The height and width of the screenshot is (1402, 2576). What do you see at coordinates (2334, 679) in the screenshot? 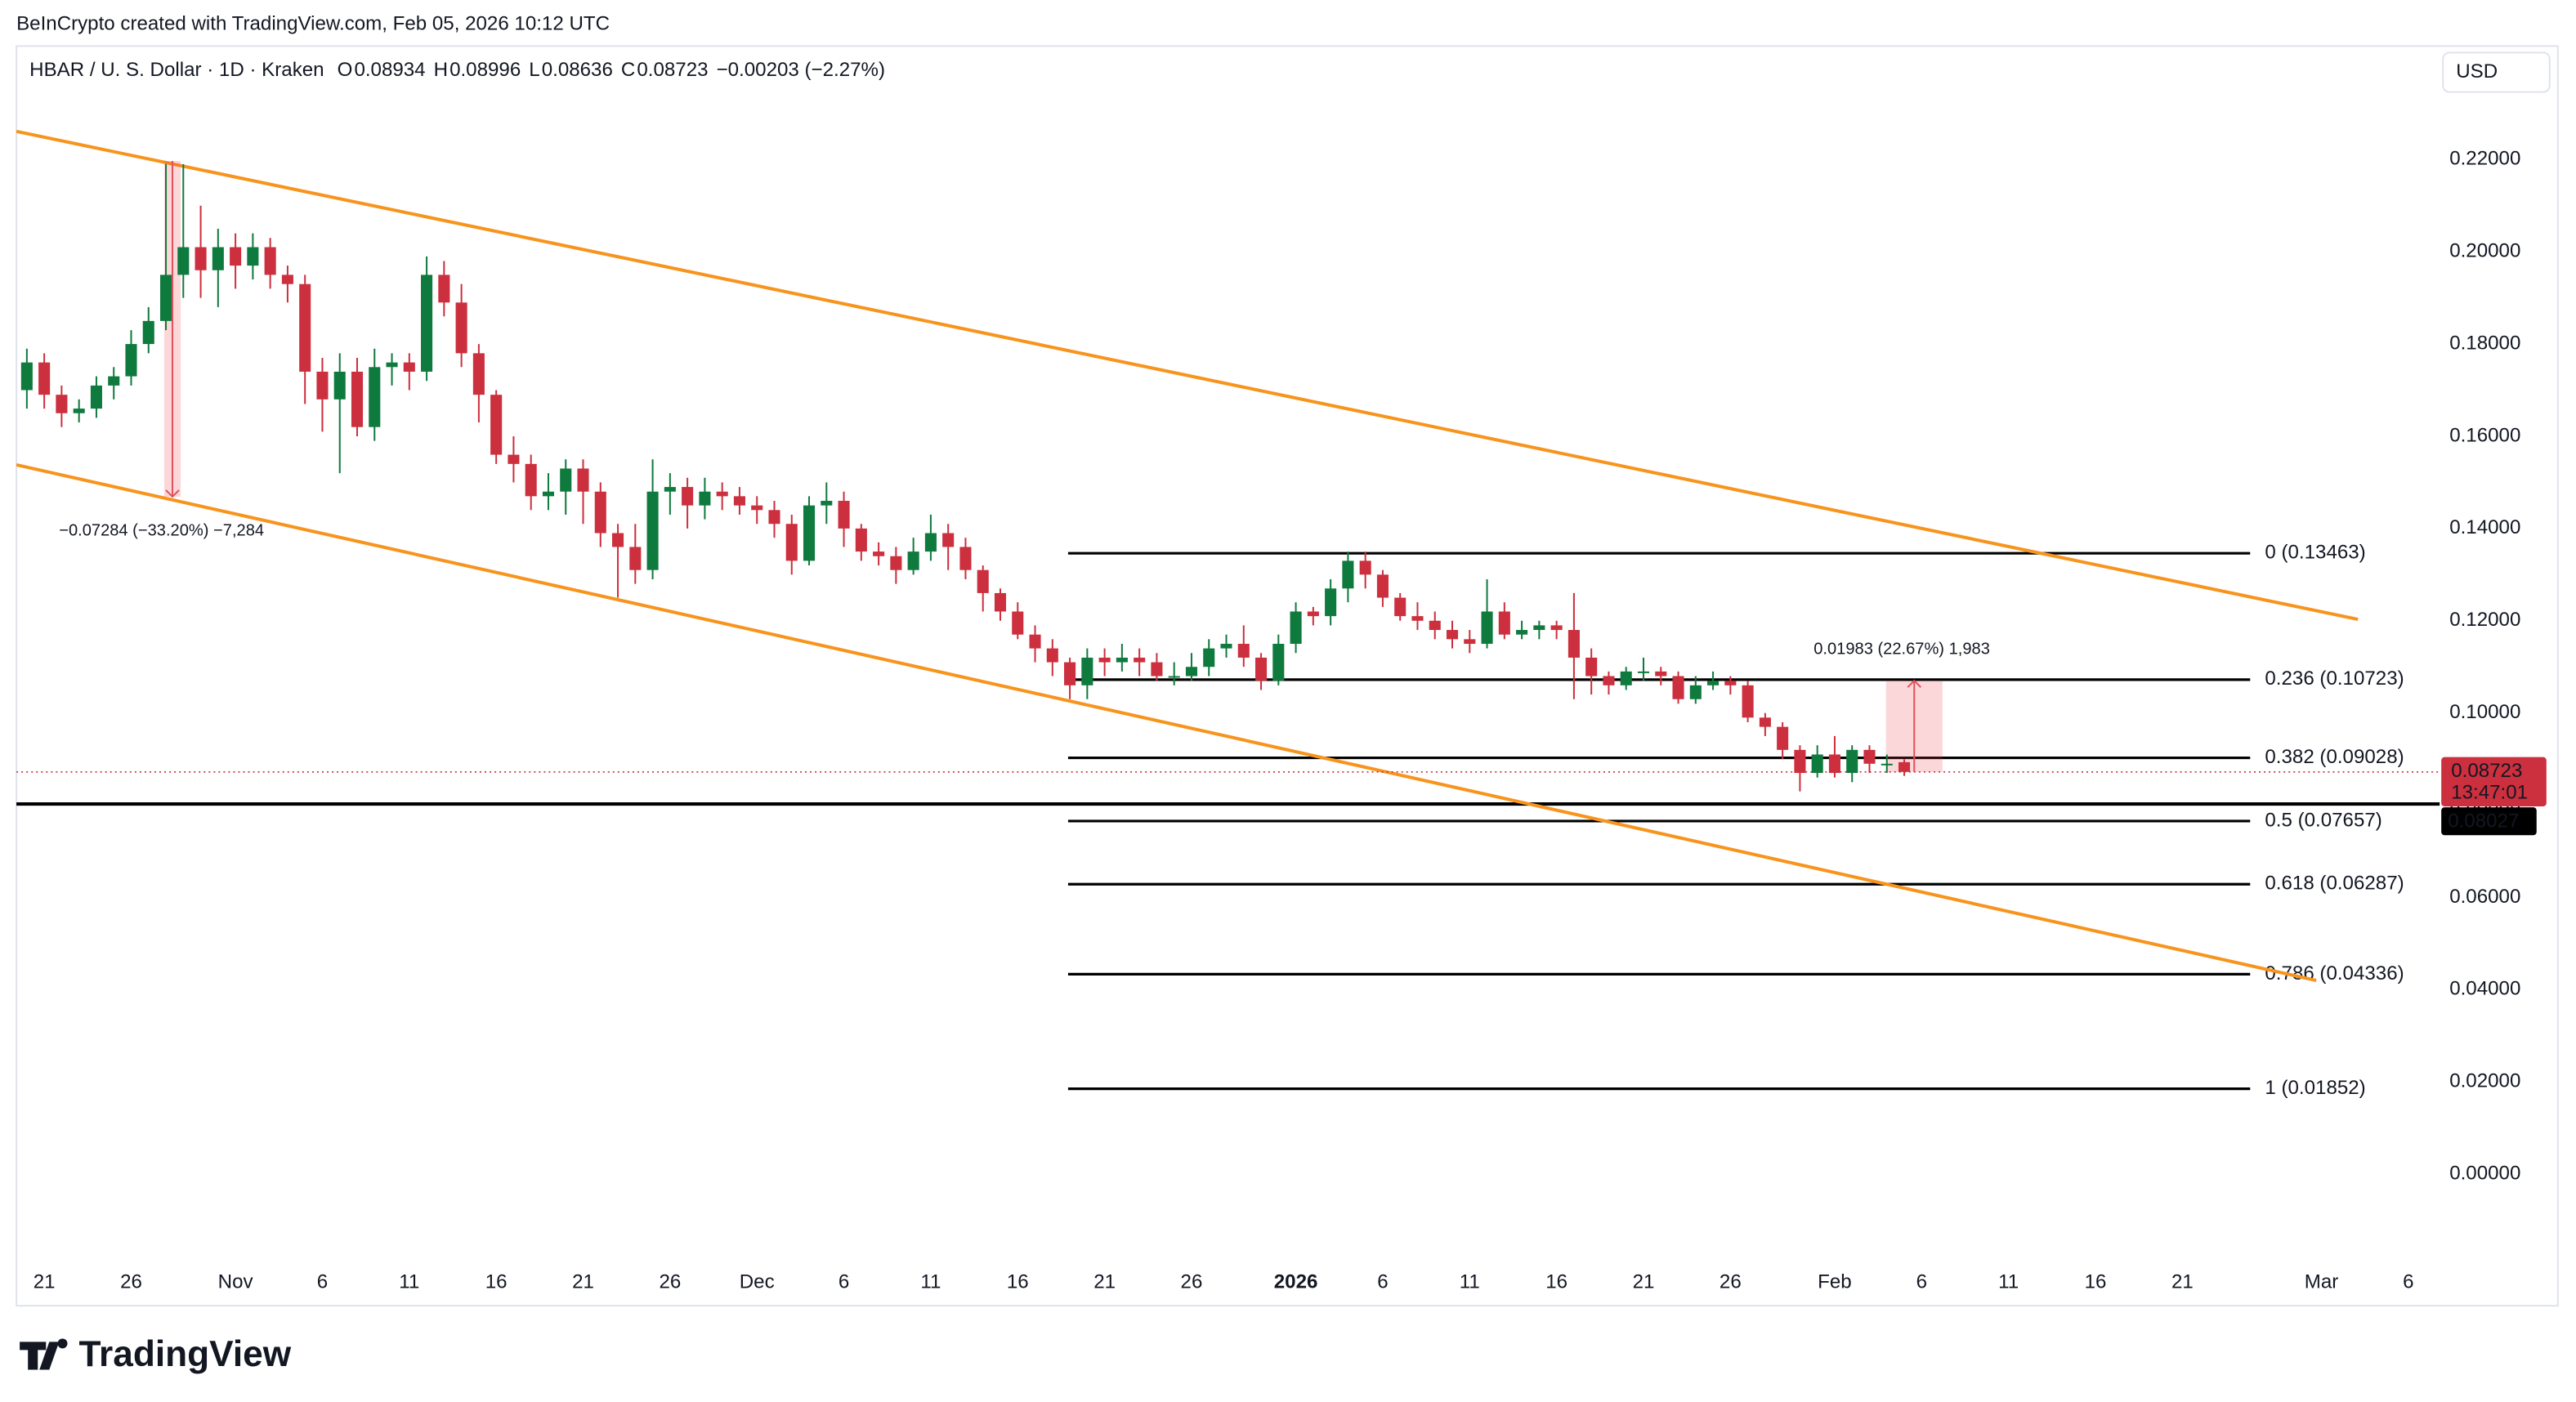
I see `fib-label: 0.236 (0.10723)` at bounding box center [2334, 679].